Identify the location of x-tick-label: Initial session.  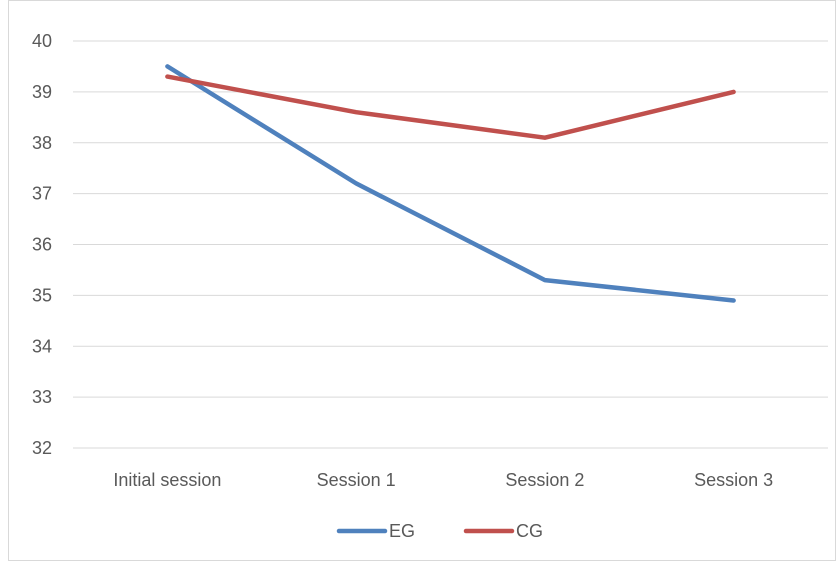
(167, 480).